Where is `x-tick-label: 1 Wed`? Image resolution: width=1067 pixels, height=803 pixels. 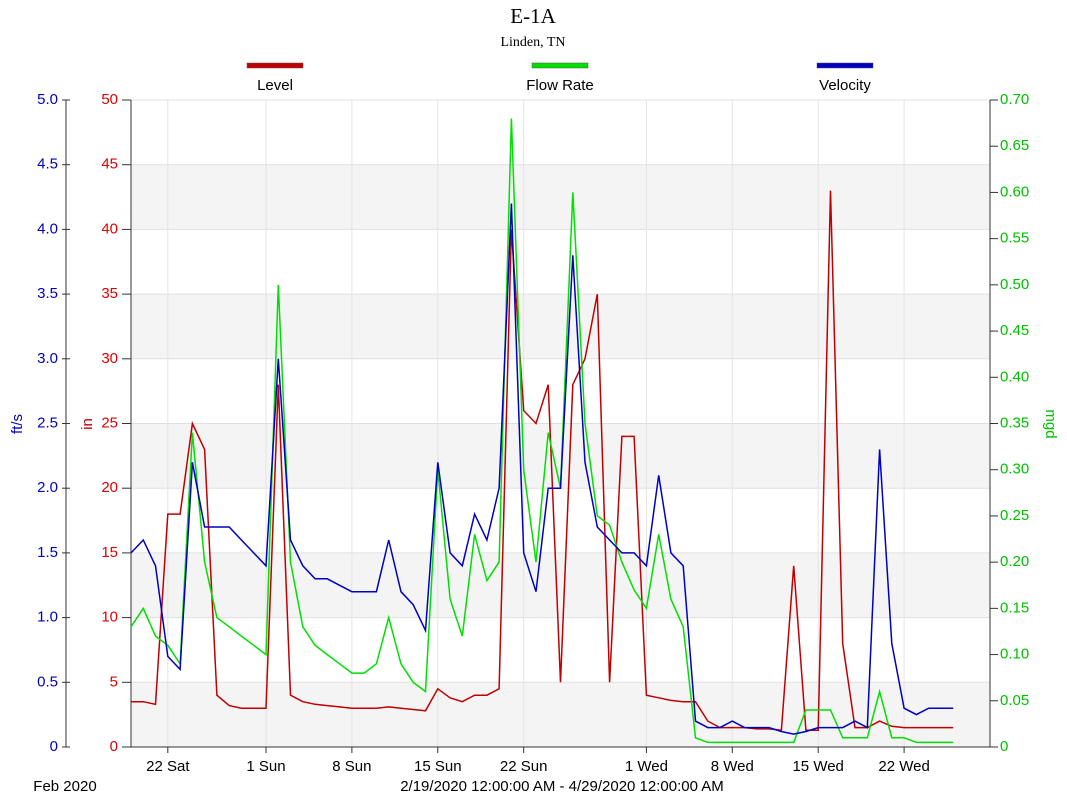
x-tick-label: 1 Wed is located at coordinates (646, 766).